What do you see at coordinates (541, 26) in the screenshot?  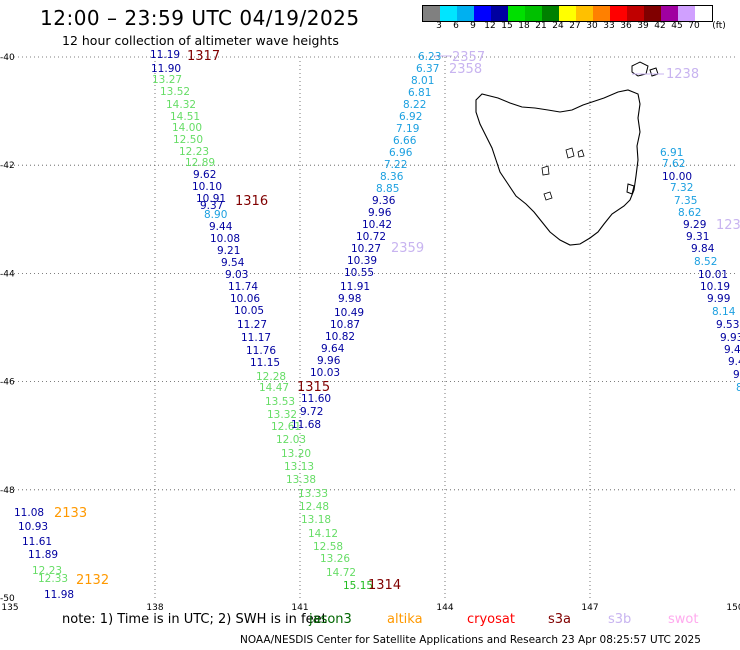 I see `legend-label: 21` at bounding box center [541, 26].